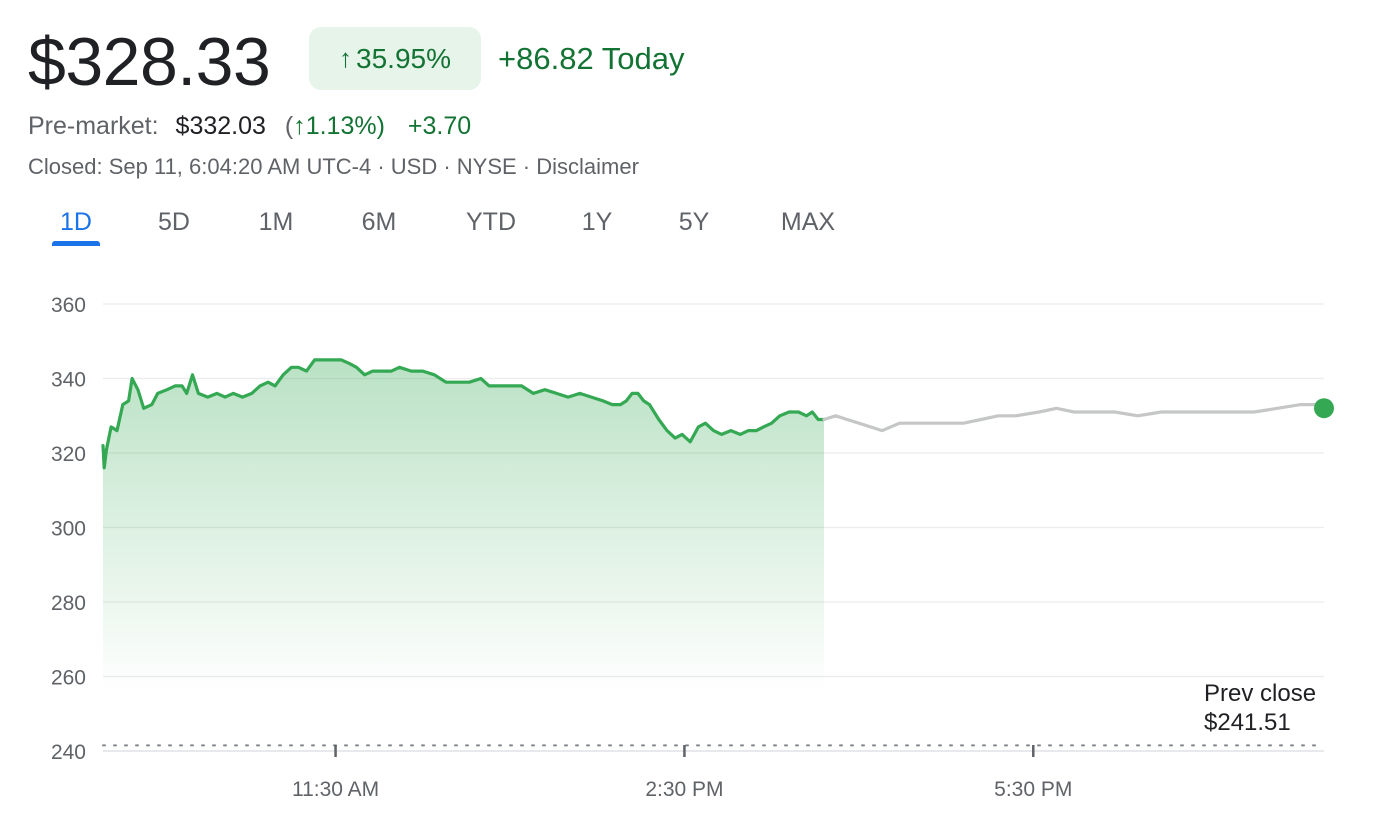 The image size is (1398, 836). I want to click on tab-ytd: YTD, so click(491, 222).